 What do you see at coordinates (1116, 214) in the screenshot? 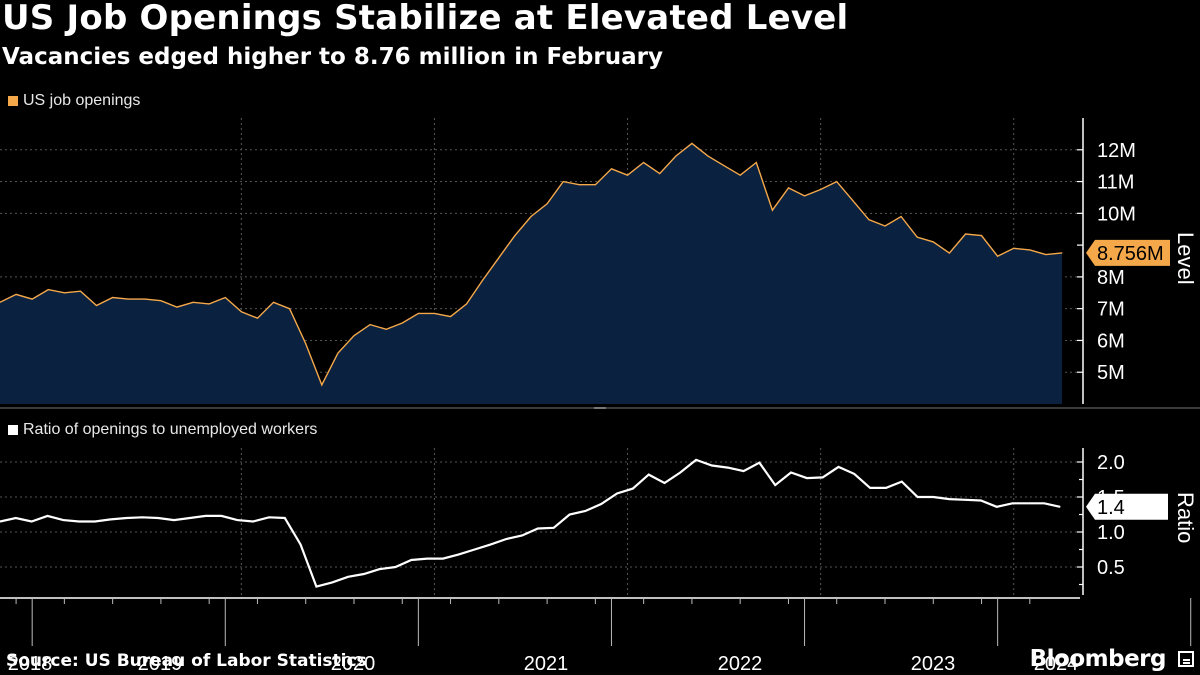
I see `y-tick-label-top-4: 10M` at bounding box center [1116, 214].